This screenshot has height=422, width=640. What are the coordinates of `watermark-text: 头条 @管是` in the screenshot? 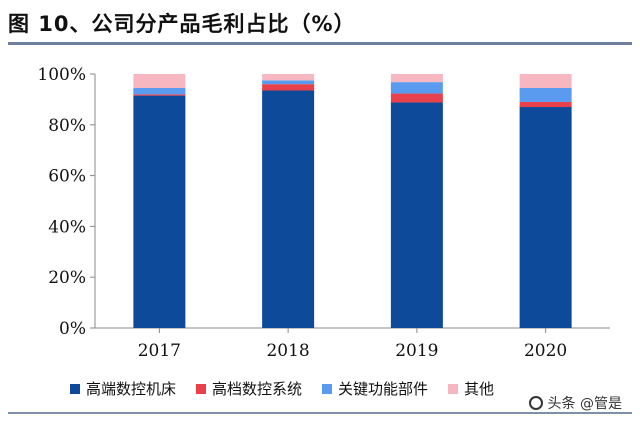 It's located at (584, 404).